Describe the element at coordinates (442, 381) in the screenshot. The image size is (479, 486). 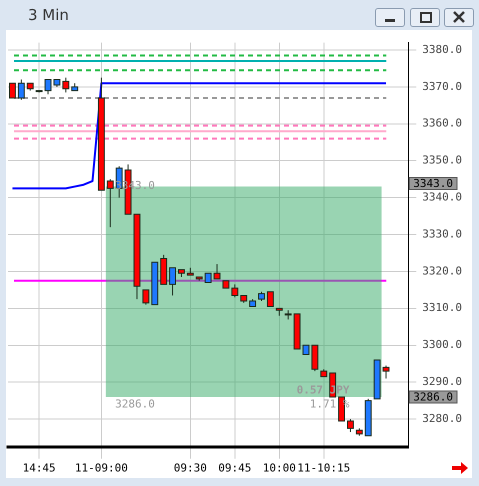
I see `y-tick-label: 3290.0` at that location.